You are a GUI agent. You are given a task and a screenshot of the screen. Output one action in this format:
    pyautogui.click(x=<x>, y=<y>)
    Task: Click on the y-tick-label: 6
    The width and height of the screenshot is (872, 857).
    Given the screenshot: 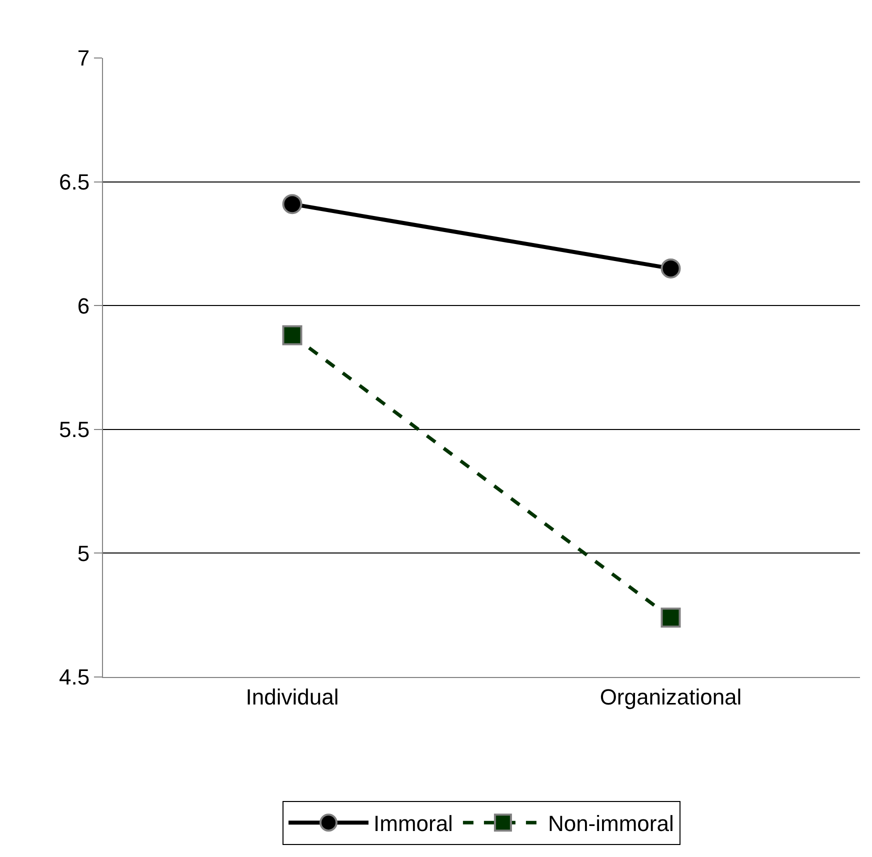 What is the action you would take?
    pyautogui.click(x=83, y=305)
    